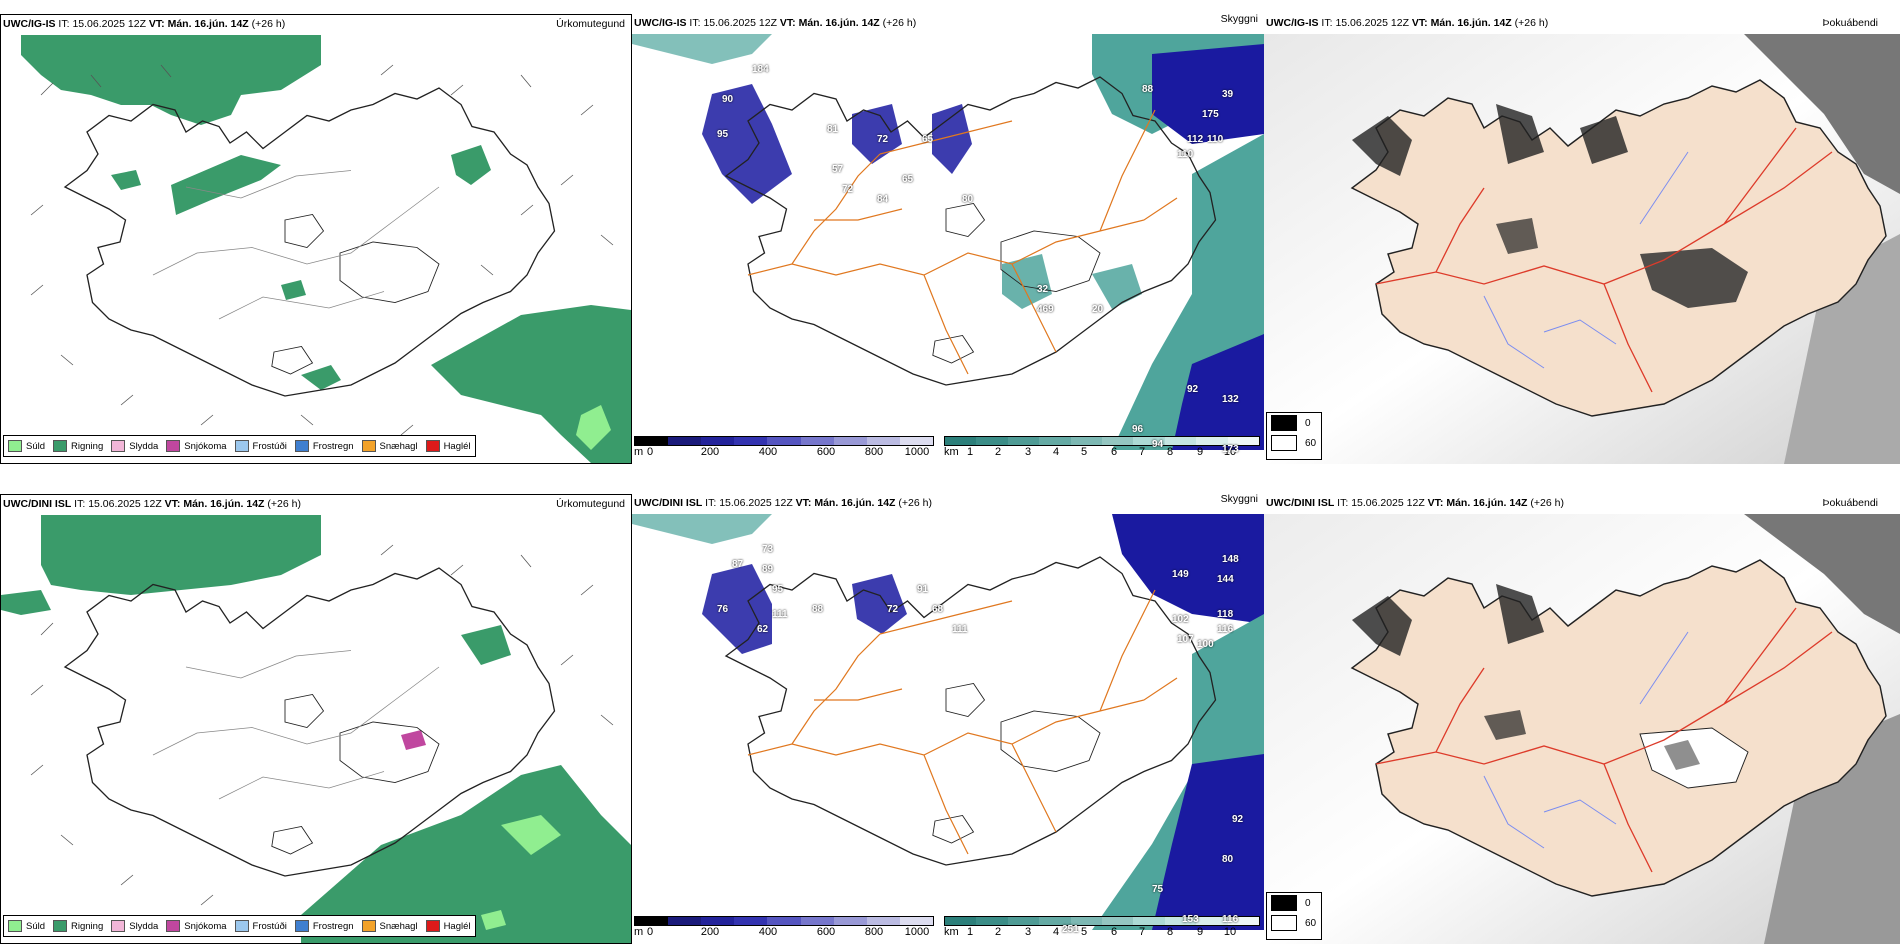 The image size is (1900, 950). I want to click on elevation-tick: 1000, so click(917, 932).